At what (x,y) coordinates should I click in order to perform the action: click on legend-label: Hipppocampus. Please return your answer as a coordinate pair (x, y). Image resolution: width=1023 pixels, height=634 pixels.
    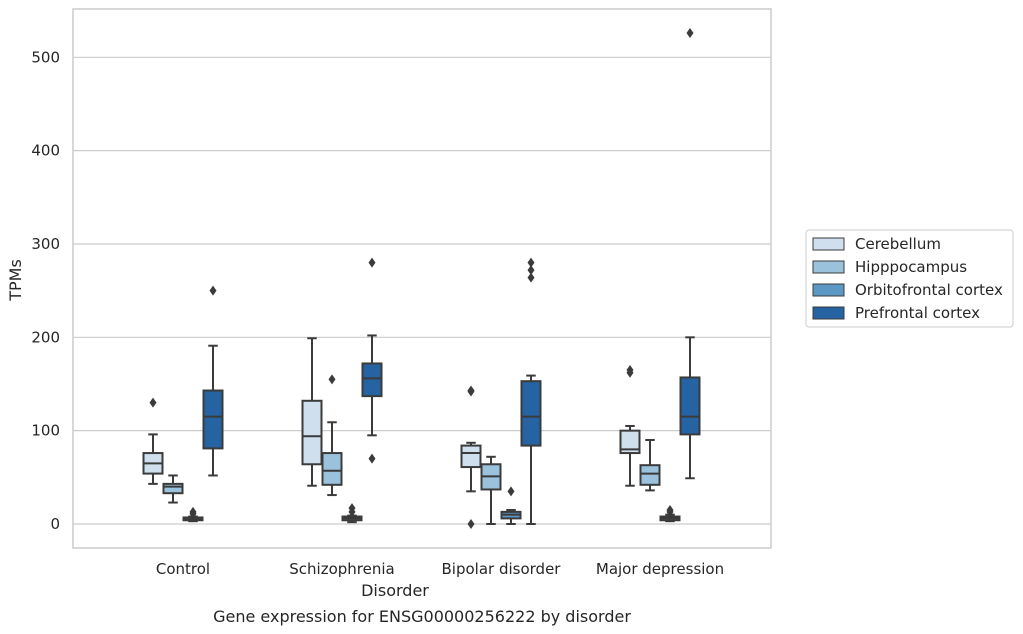
    Looking at the image, I should click on (911, 267).